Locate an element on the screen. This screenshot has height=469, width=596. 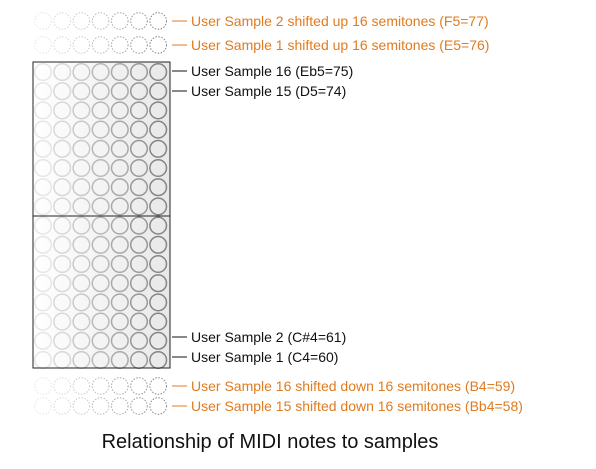
label-sample15: User Sample 15 (D5=74) is located at coordinates (268, 91).